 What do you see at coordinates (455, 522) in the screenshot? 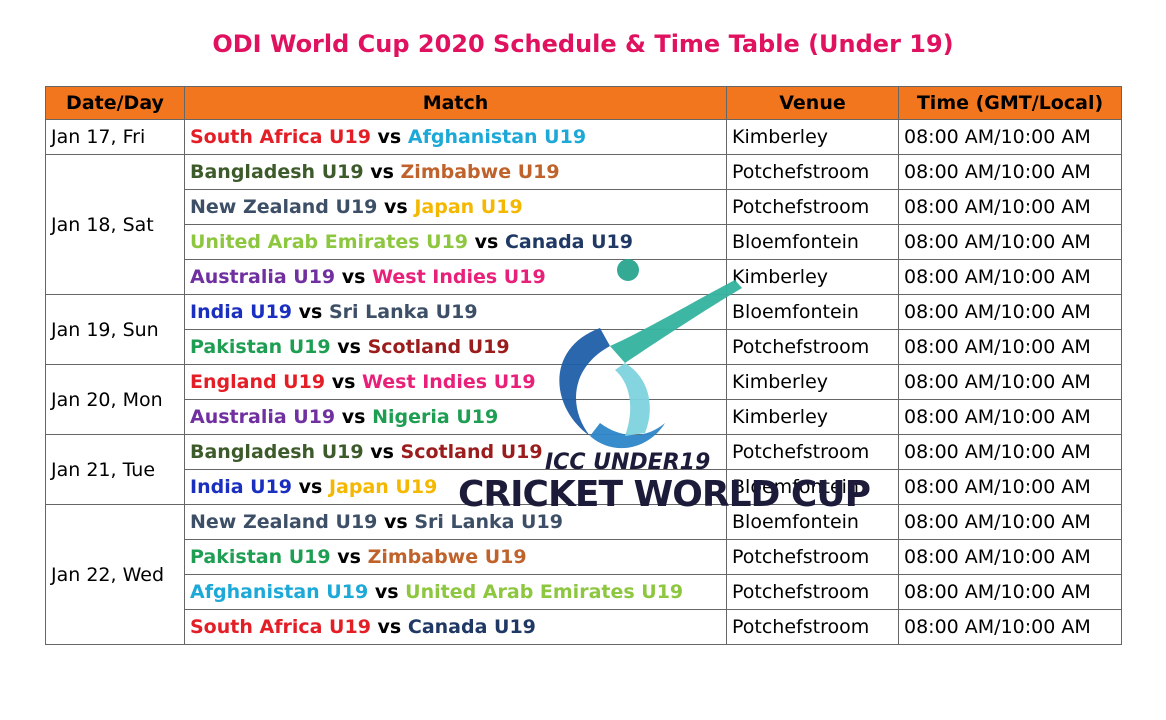
I see `match-cell: New Zealand U19 vs Sri Lanka U19` at bounding box center [455, 522].